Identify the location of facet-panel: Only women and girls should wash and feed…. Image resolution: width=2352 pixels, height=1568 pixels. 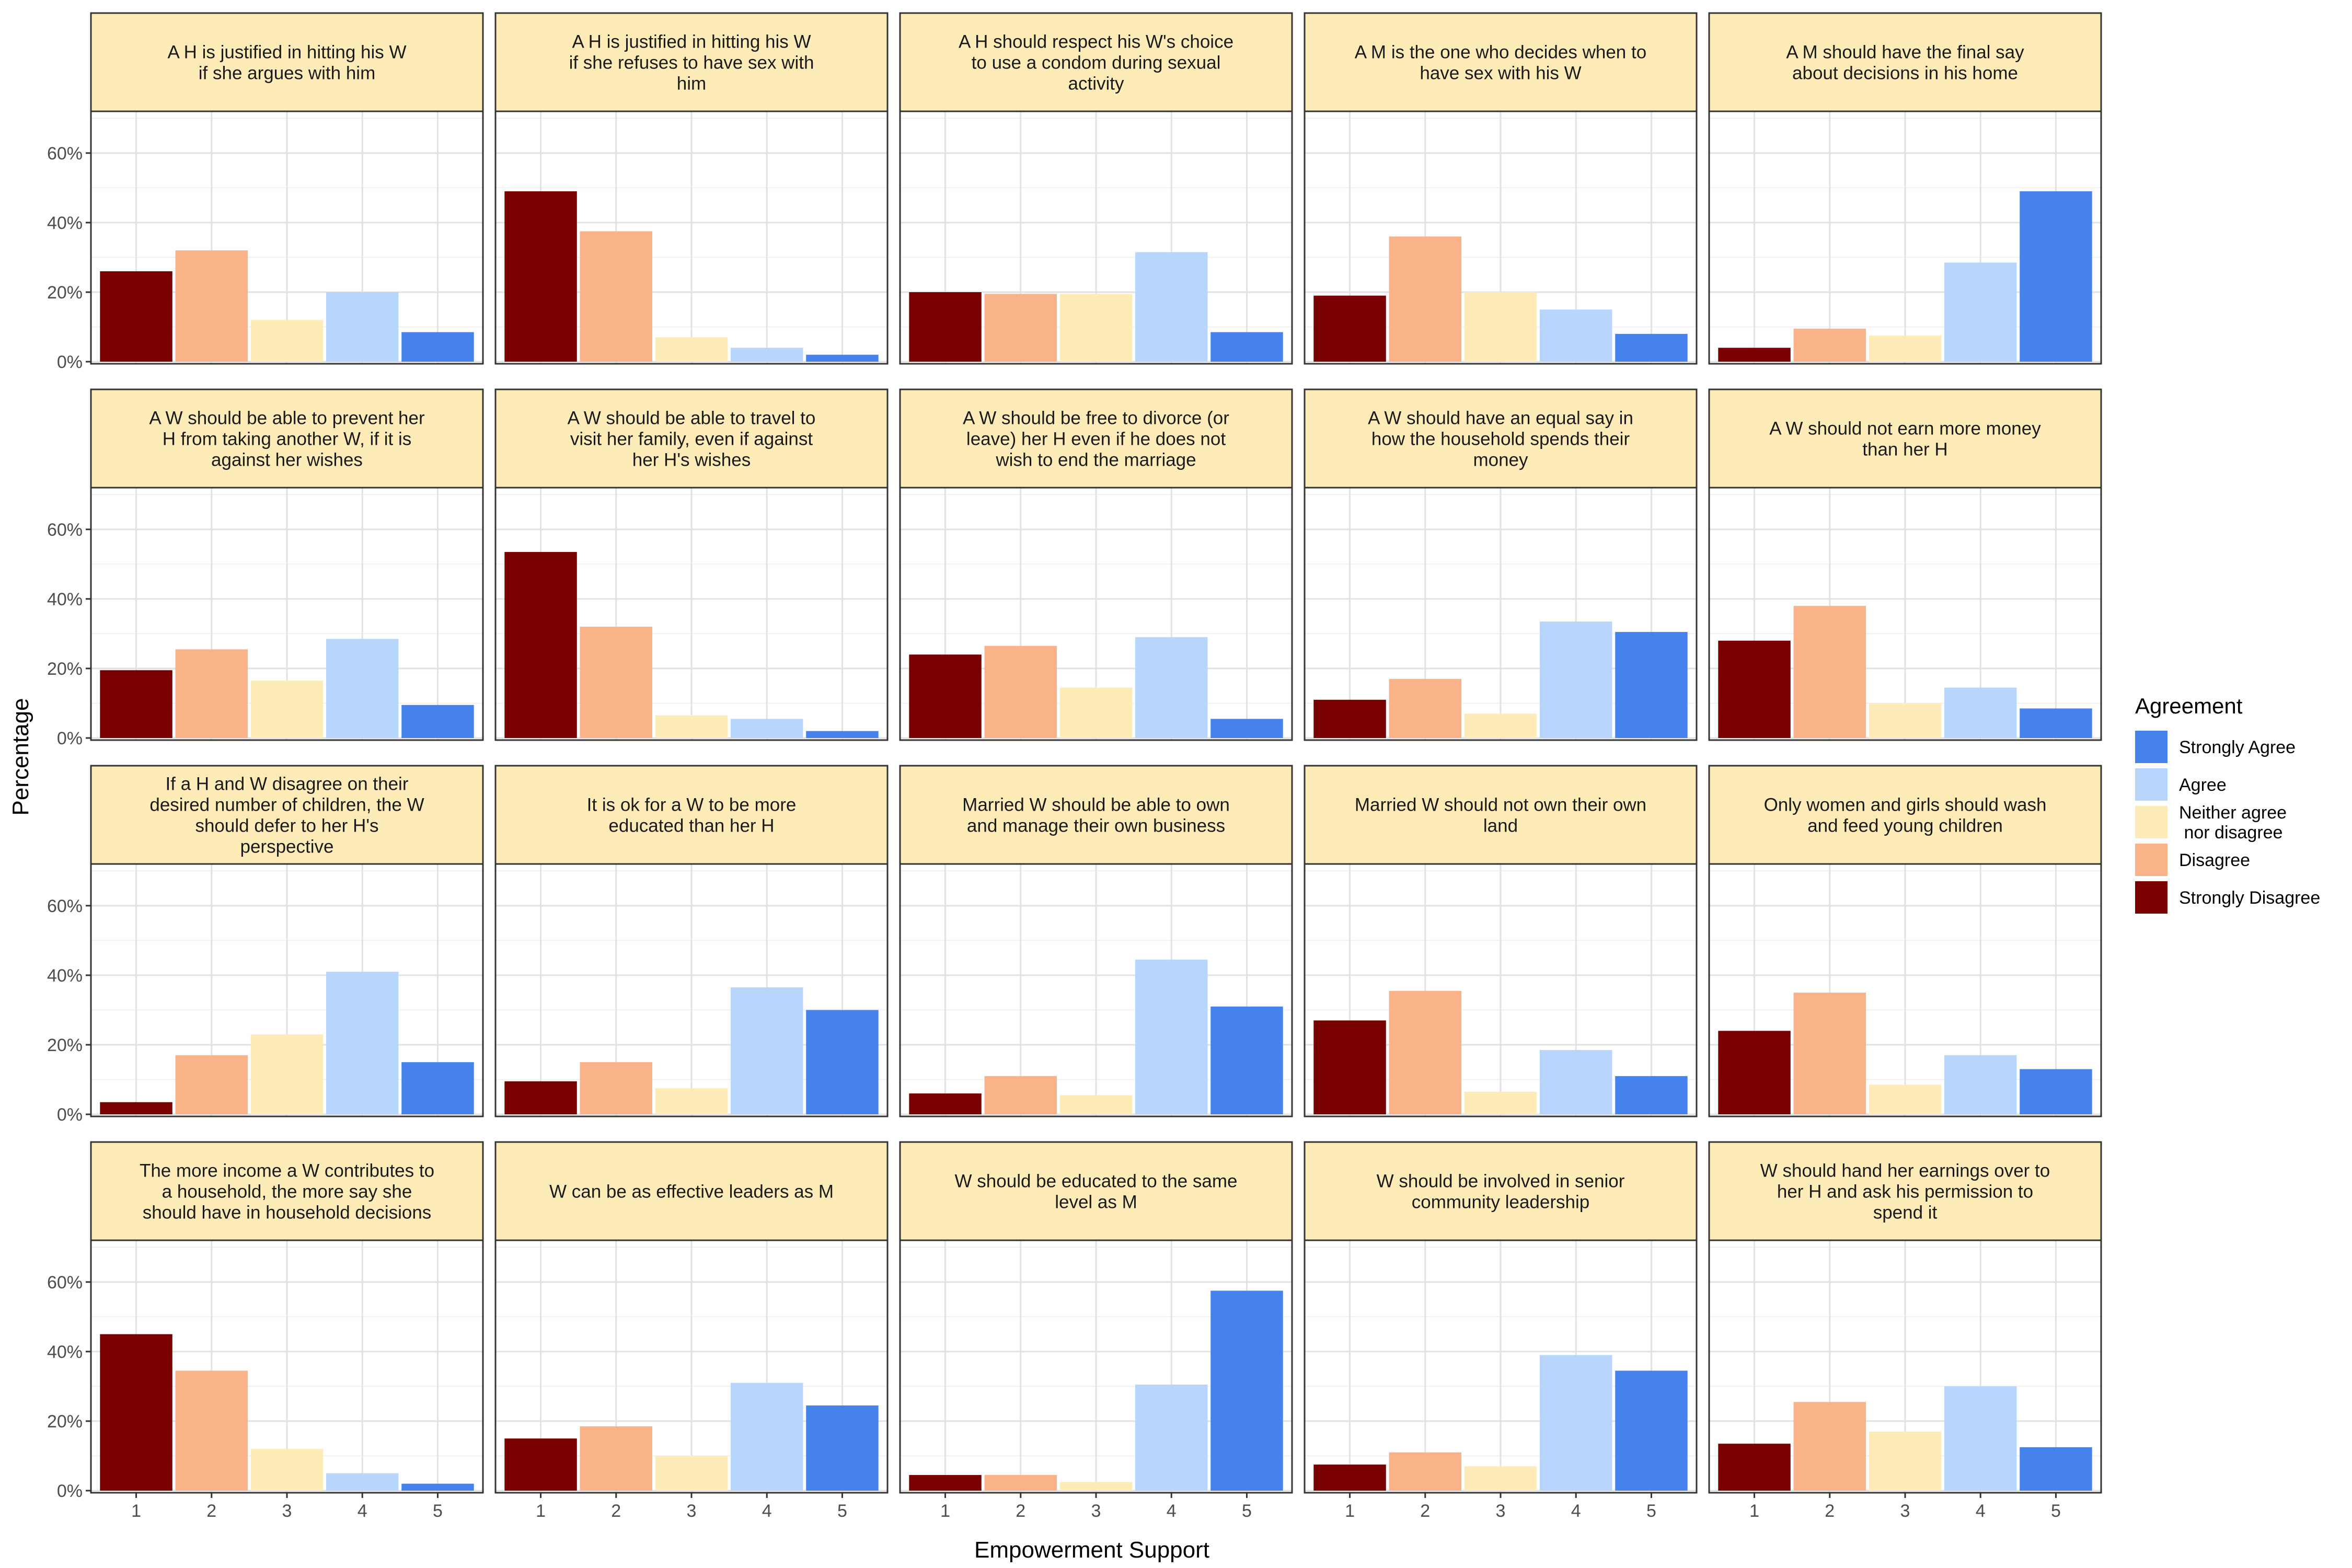
(1905, 941).